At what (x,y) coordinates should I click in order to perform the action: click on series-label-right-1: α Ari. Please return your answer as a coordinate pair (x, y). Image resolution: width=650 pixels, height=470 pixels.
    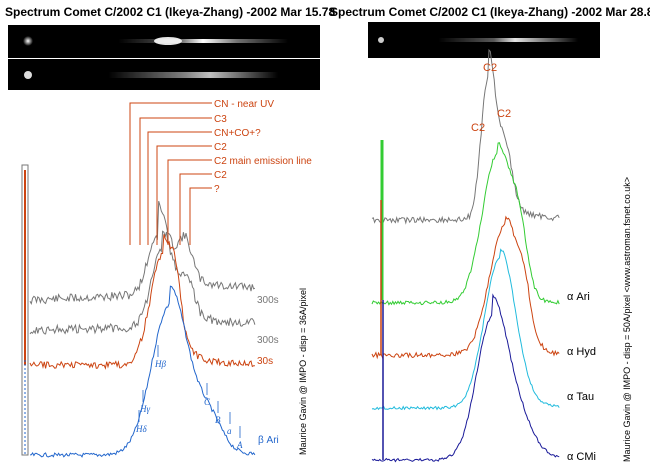
    Looking at the image, I should click on (578, 297).